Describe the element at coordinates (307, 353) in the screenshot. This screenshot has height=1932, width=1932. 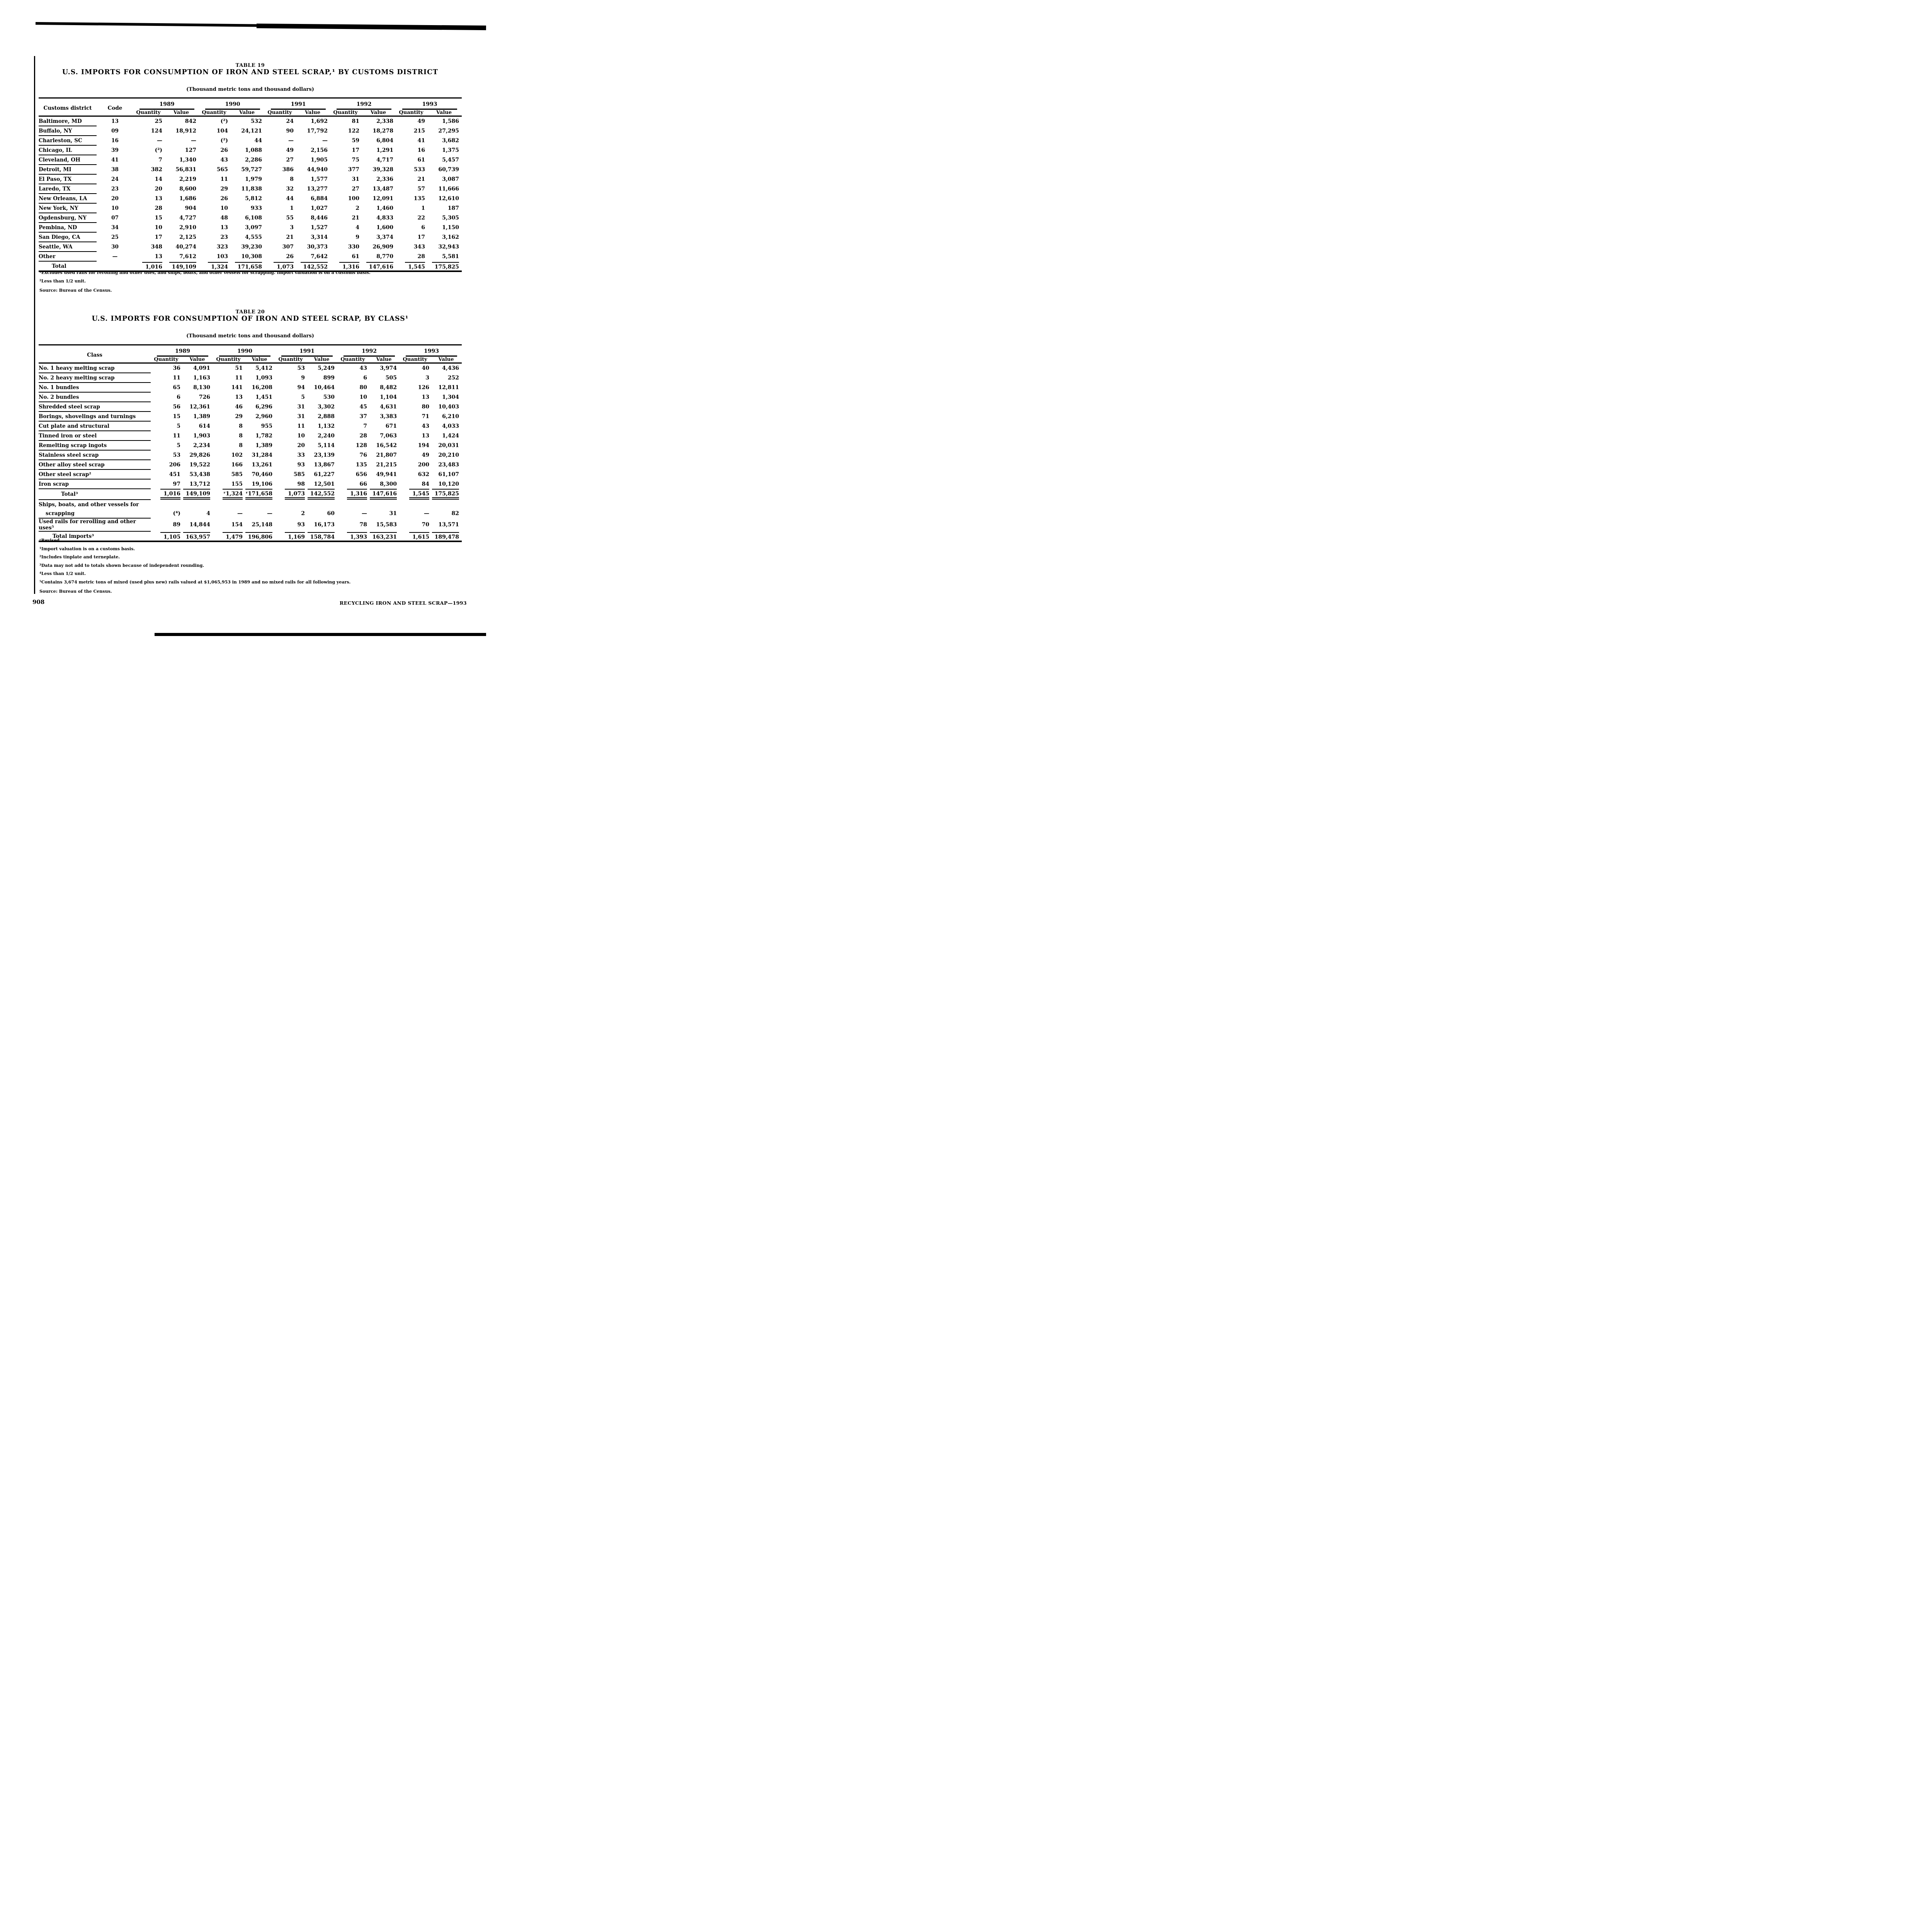
I see `year-label: 1991` at that location.